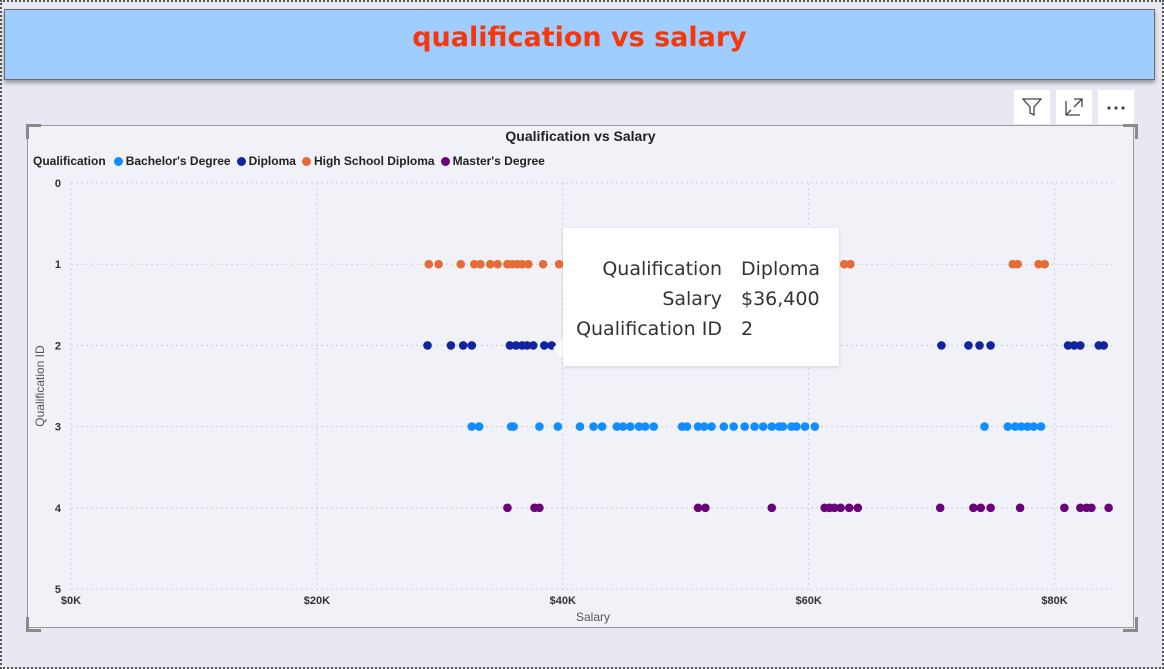 The height and width of the screenshot is (669, 1164). What do you see at coordinates (33, 624) in the screenshot?
I see `resize-handle-bottom-left` at bounding box center [33, 624].